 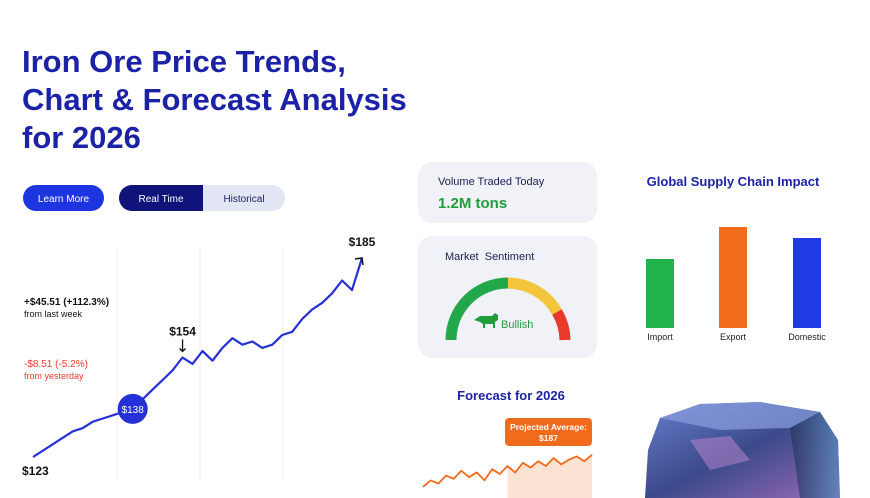 I want to click on grid, so click(x=200, y=364).